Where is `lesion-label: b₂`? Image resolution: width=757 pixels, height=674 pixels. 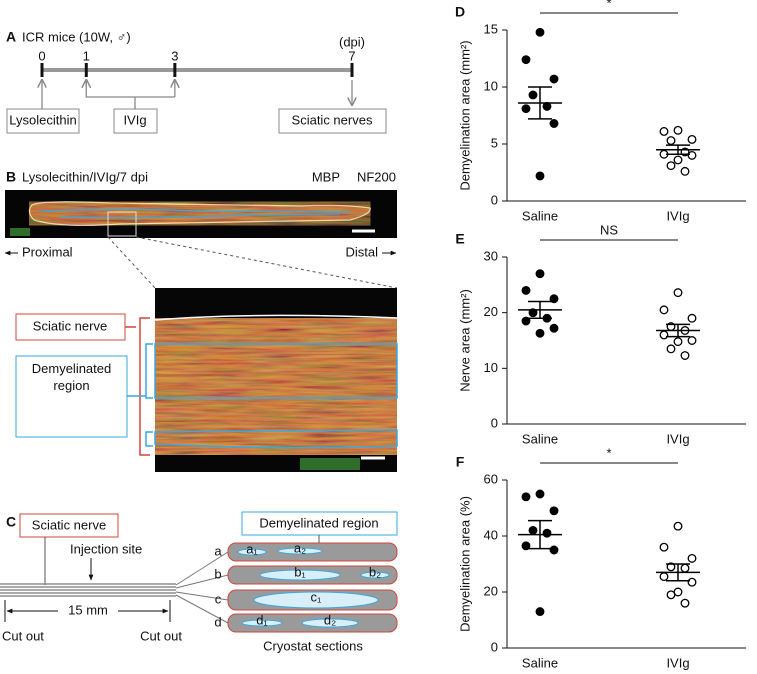
lesion-label: b₂ is located at coordinates (375, 571).